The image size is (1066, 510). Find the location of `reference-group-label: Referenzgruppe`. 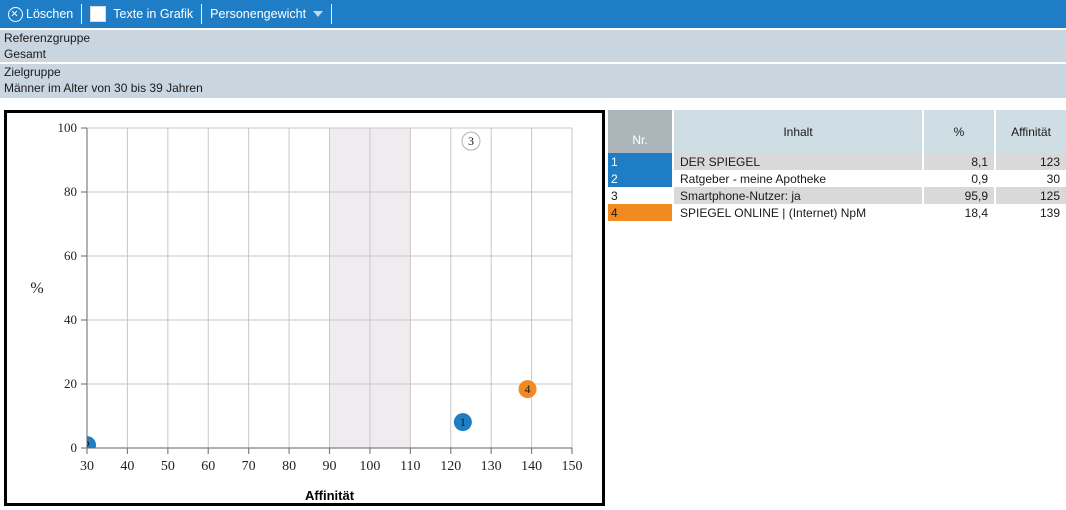

reference-group-label: Referenzgruppe is located at coordinates (47, 38).